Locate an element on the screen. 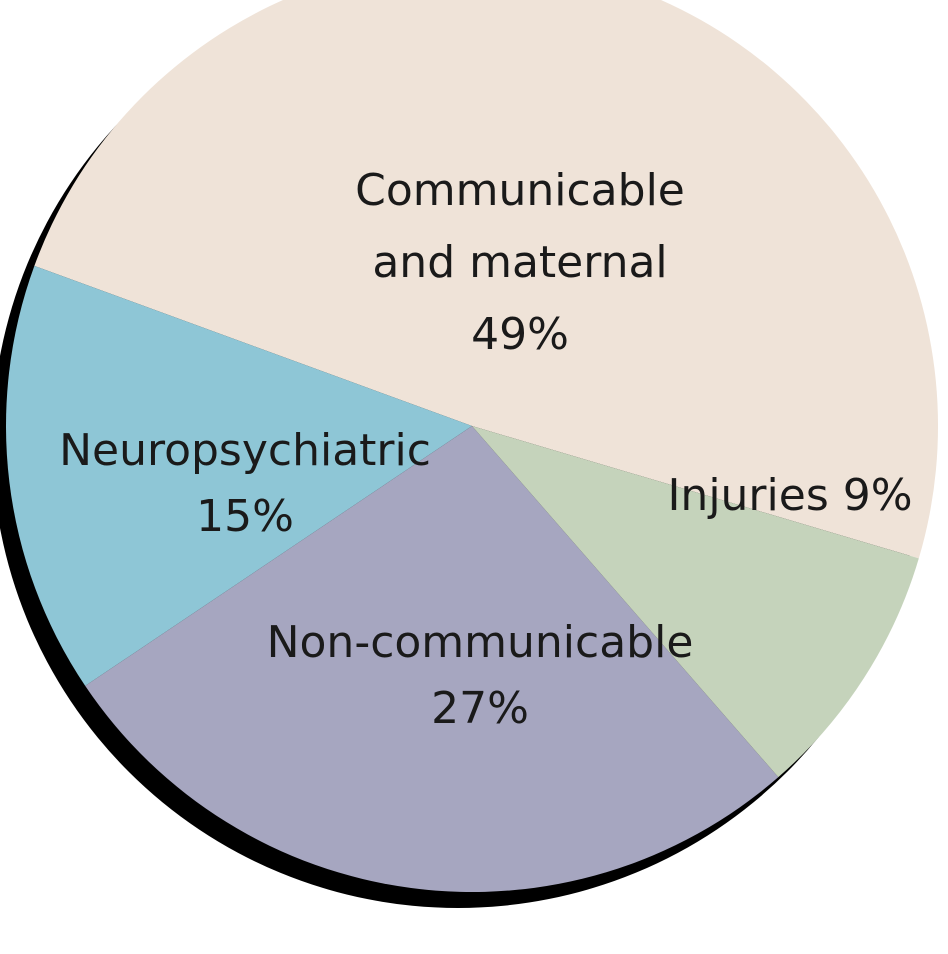 The width and height of the screenshot is (948, 954). label-communicable-maternal: Communicable and maternal 49% is located at coordinates (520, 262).